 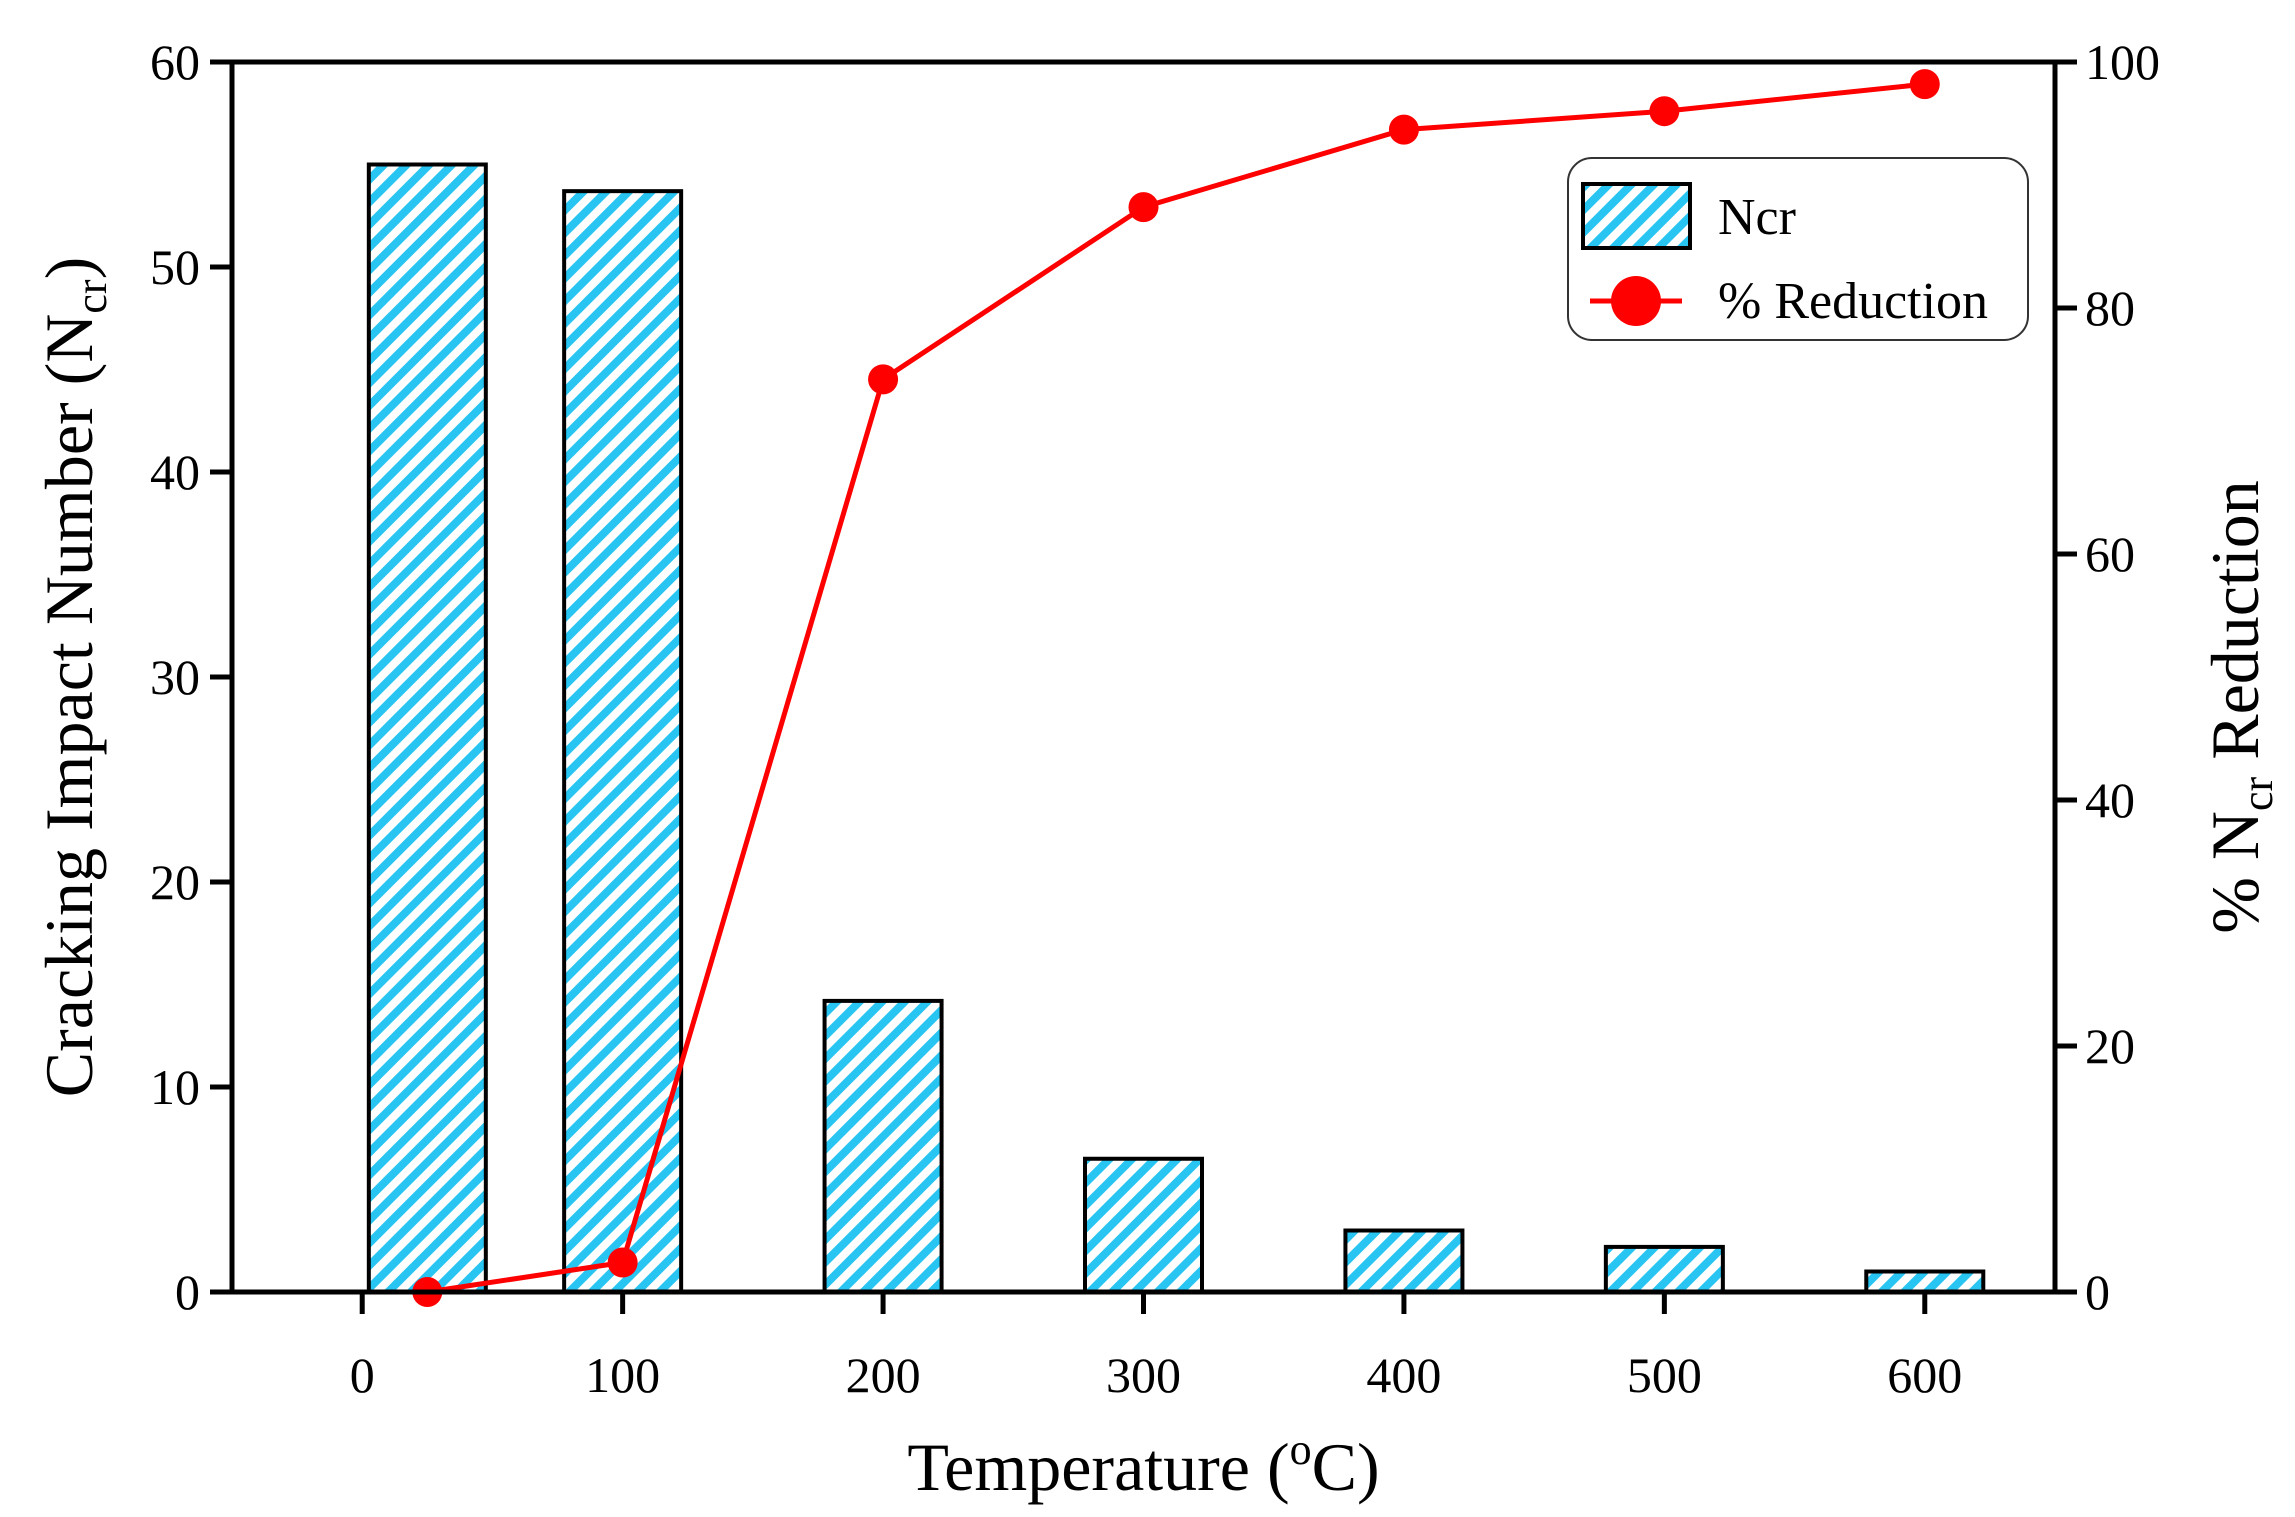 What do you see at coordinates (362, 1375) in the screenshot?
I see `x-tick-label-0: 0` at bounding box center [362, 1375].